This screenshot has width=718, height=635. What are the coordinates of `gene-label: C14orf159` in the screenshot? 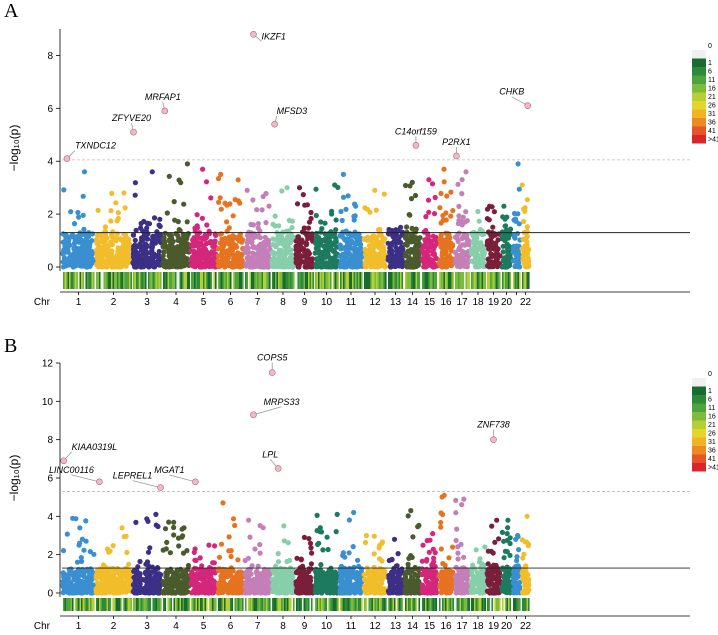 It's located at (416, 131).